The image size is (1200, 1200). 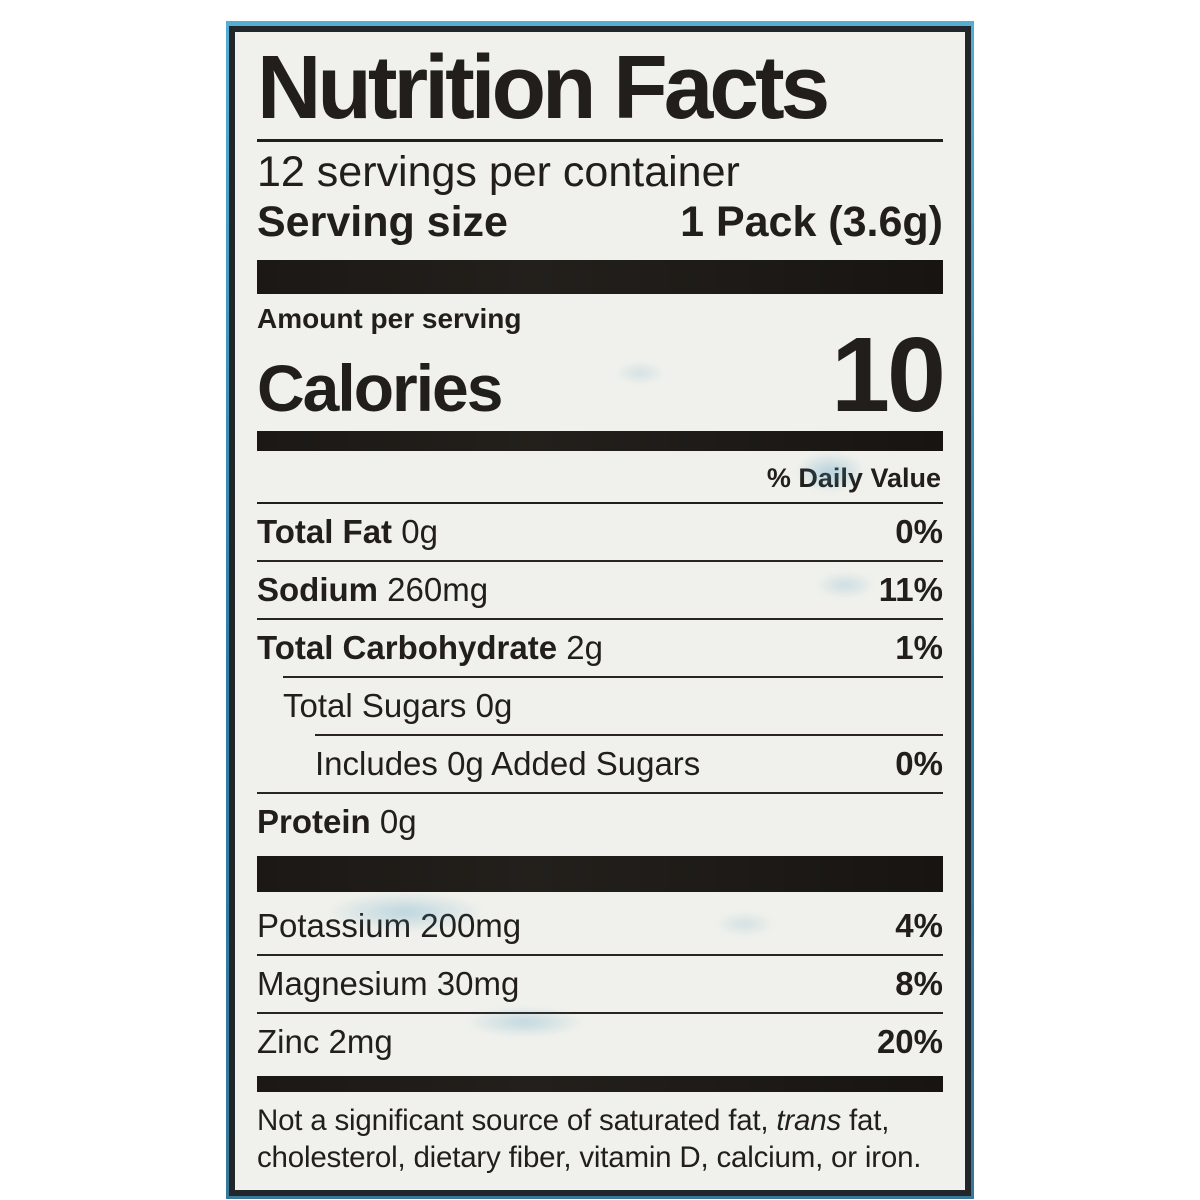 What do you see at coordinates (337, 821) in the screenshot?
I see `nutrient-name-amount: Protein 0g` at bounding box center [337, 821].